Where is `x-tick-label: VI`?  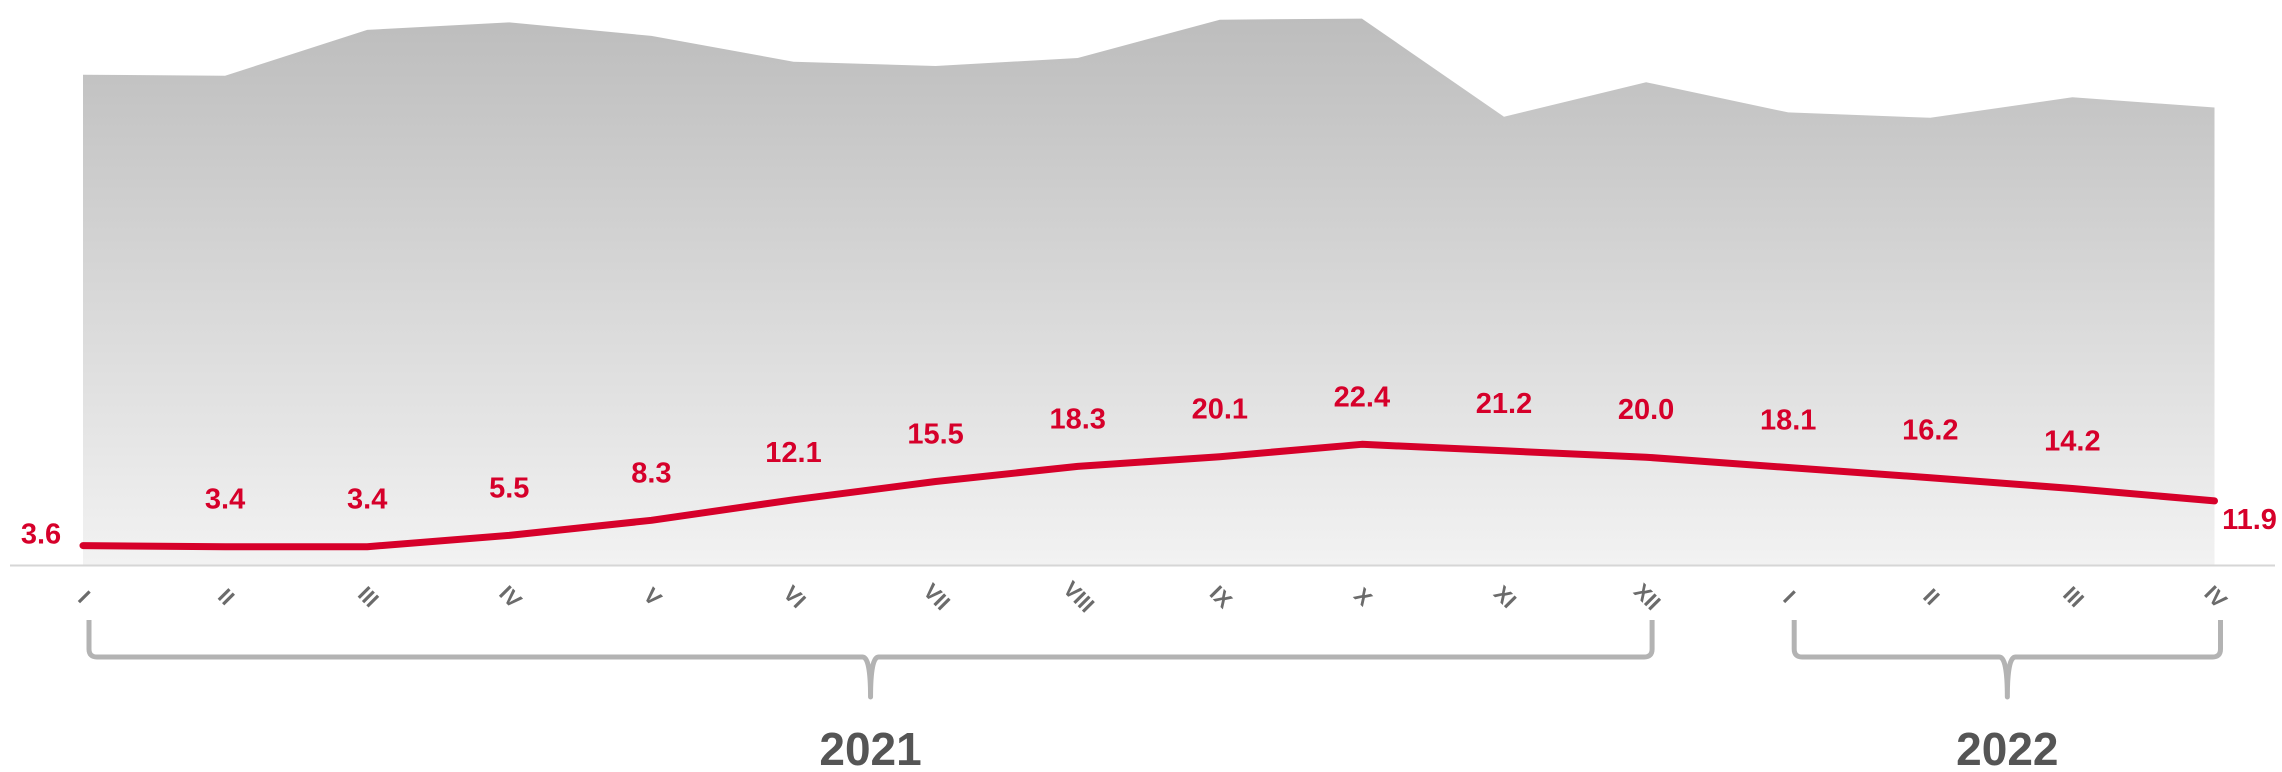
x-tick-label: VI is located at coordinates (795, 597).